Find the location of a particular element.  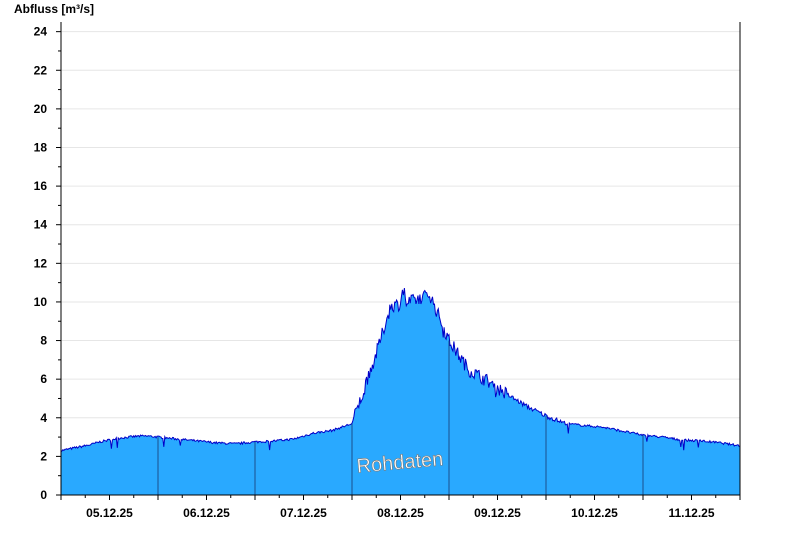

y-tick-label: 24 is located at coordinates (41, 32).